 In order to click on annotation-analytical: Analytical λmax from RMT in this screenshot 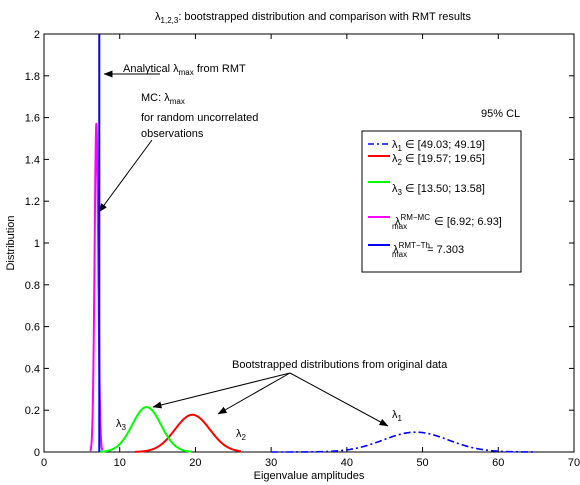, I will do `click(184, 70)`.